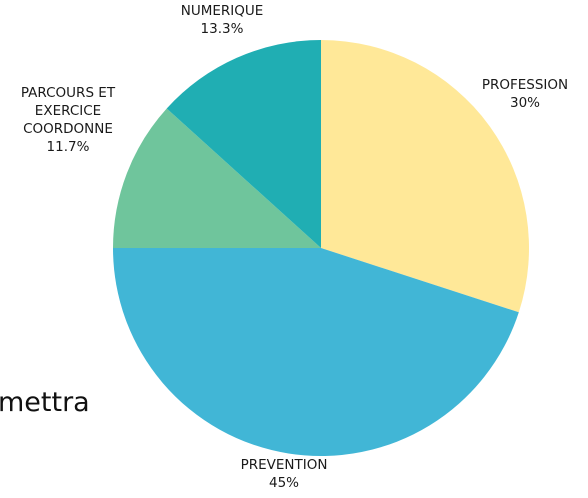 The width and height of the screenshot is (588, 498). I want to click on pie-label-prevention: PREVENTION 45%, so click(284, 474).